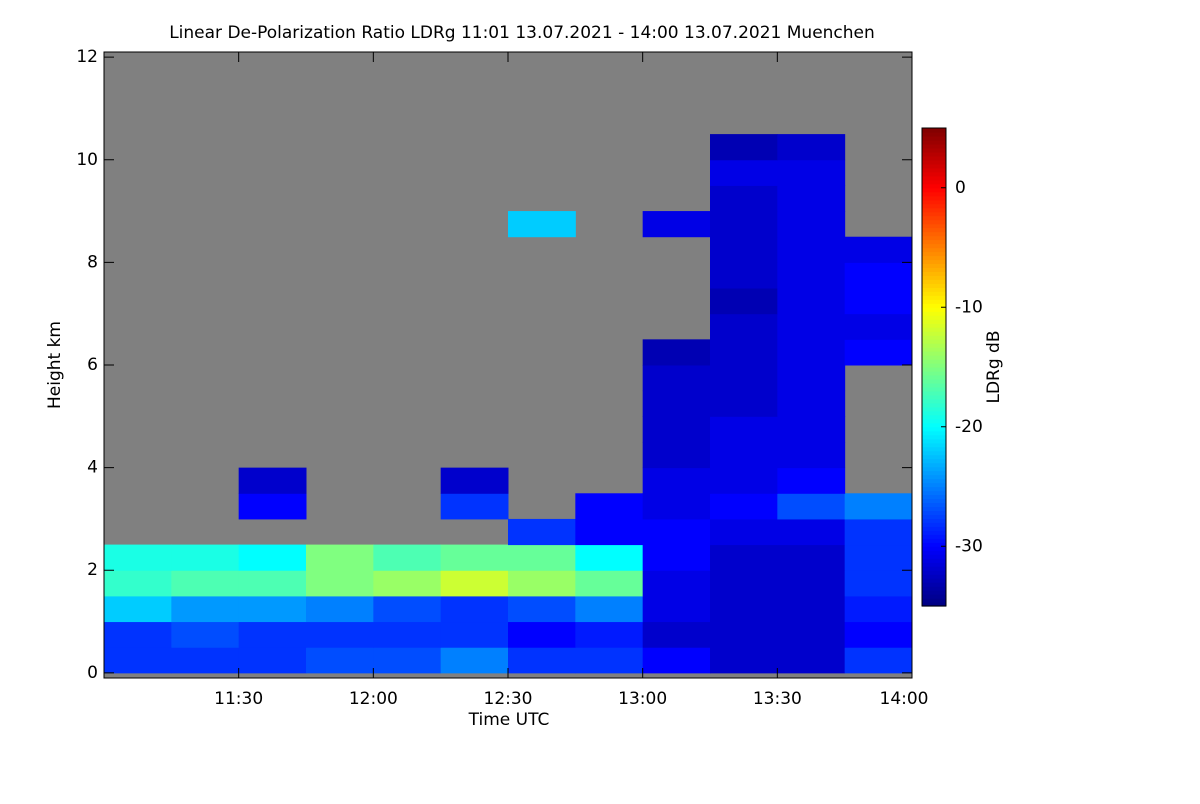  What do you see at coordinates (642, 699) in the screenshot?
I see `x-tick-label: 13:00` at bounding box center [642, 699].